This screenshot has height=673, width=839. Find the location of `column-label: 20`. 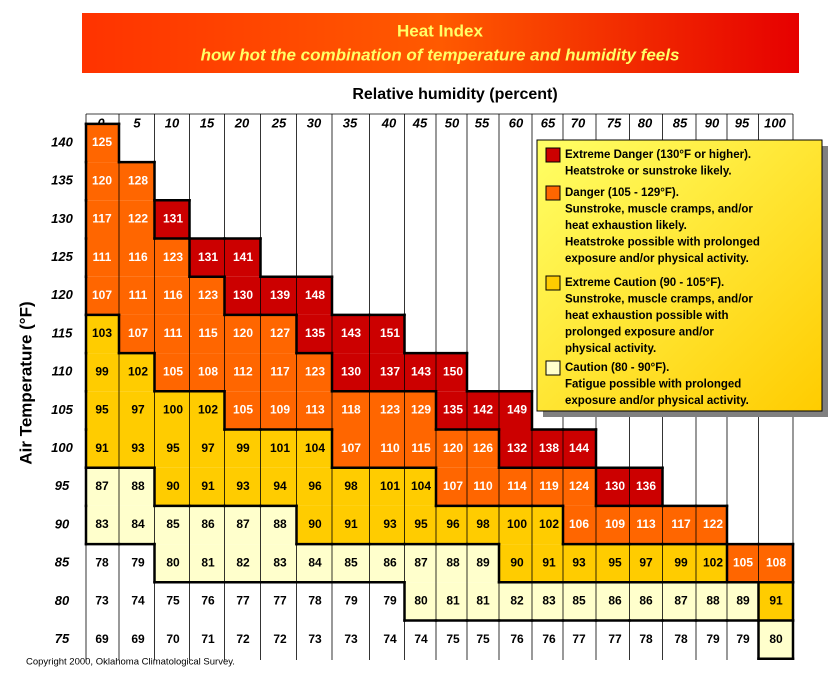

column-label: 20 is located at coordinates (242, 122).